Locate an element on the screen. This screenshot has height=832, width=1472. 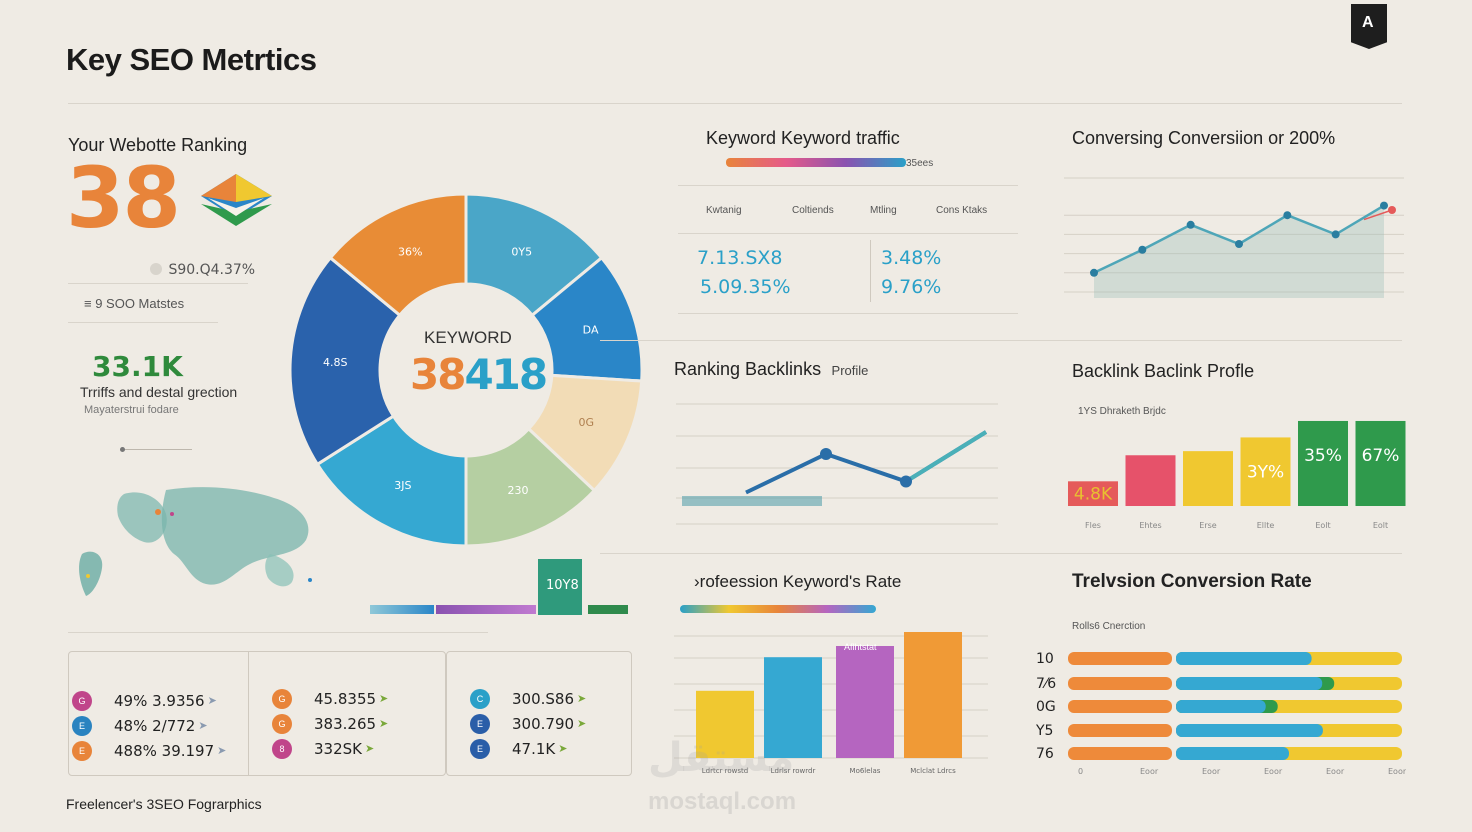
kr-xlabel-0: Ldrtcr rowstd is located at coordinates (725, 771).